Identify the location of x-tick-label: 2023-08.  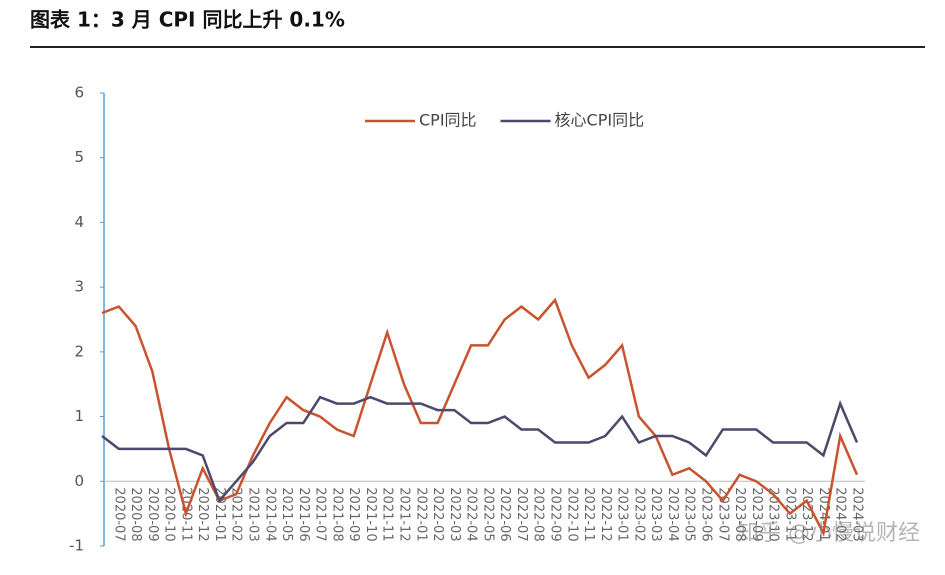
(739, 514).